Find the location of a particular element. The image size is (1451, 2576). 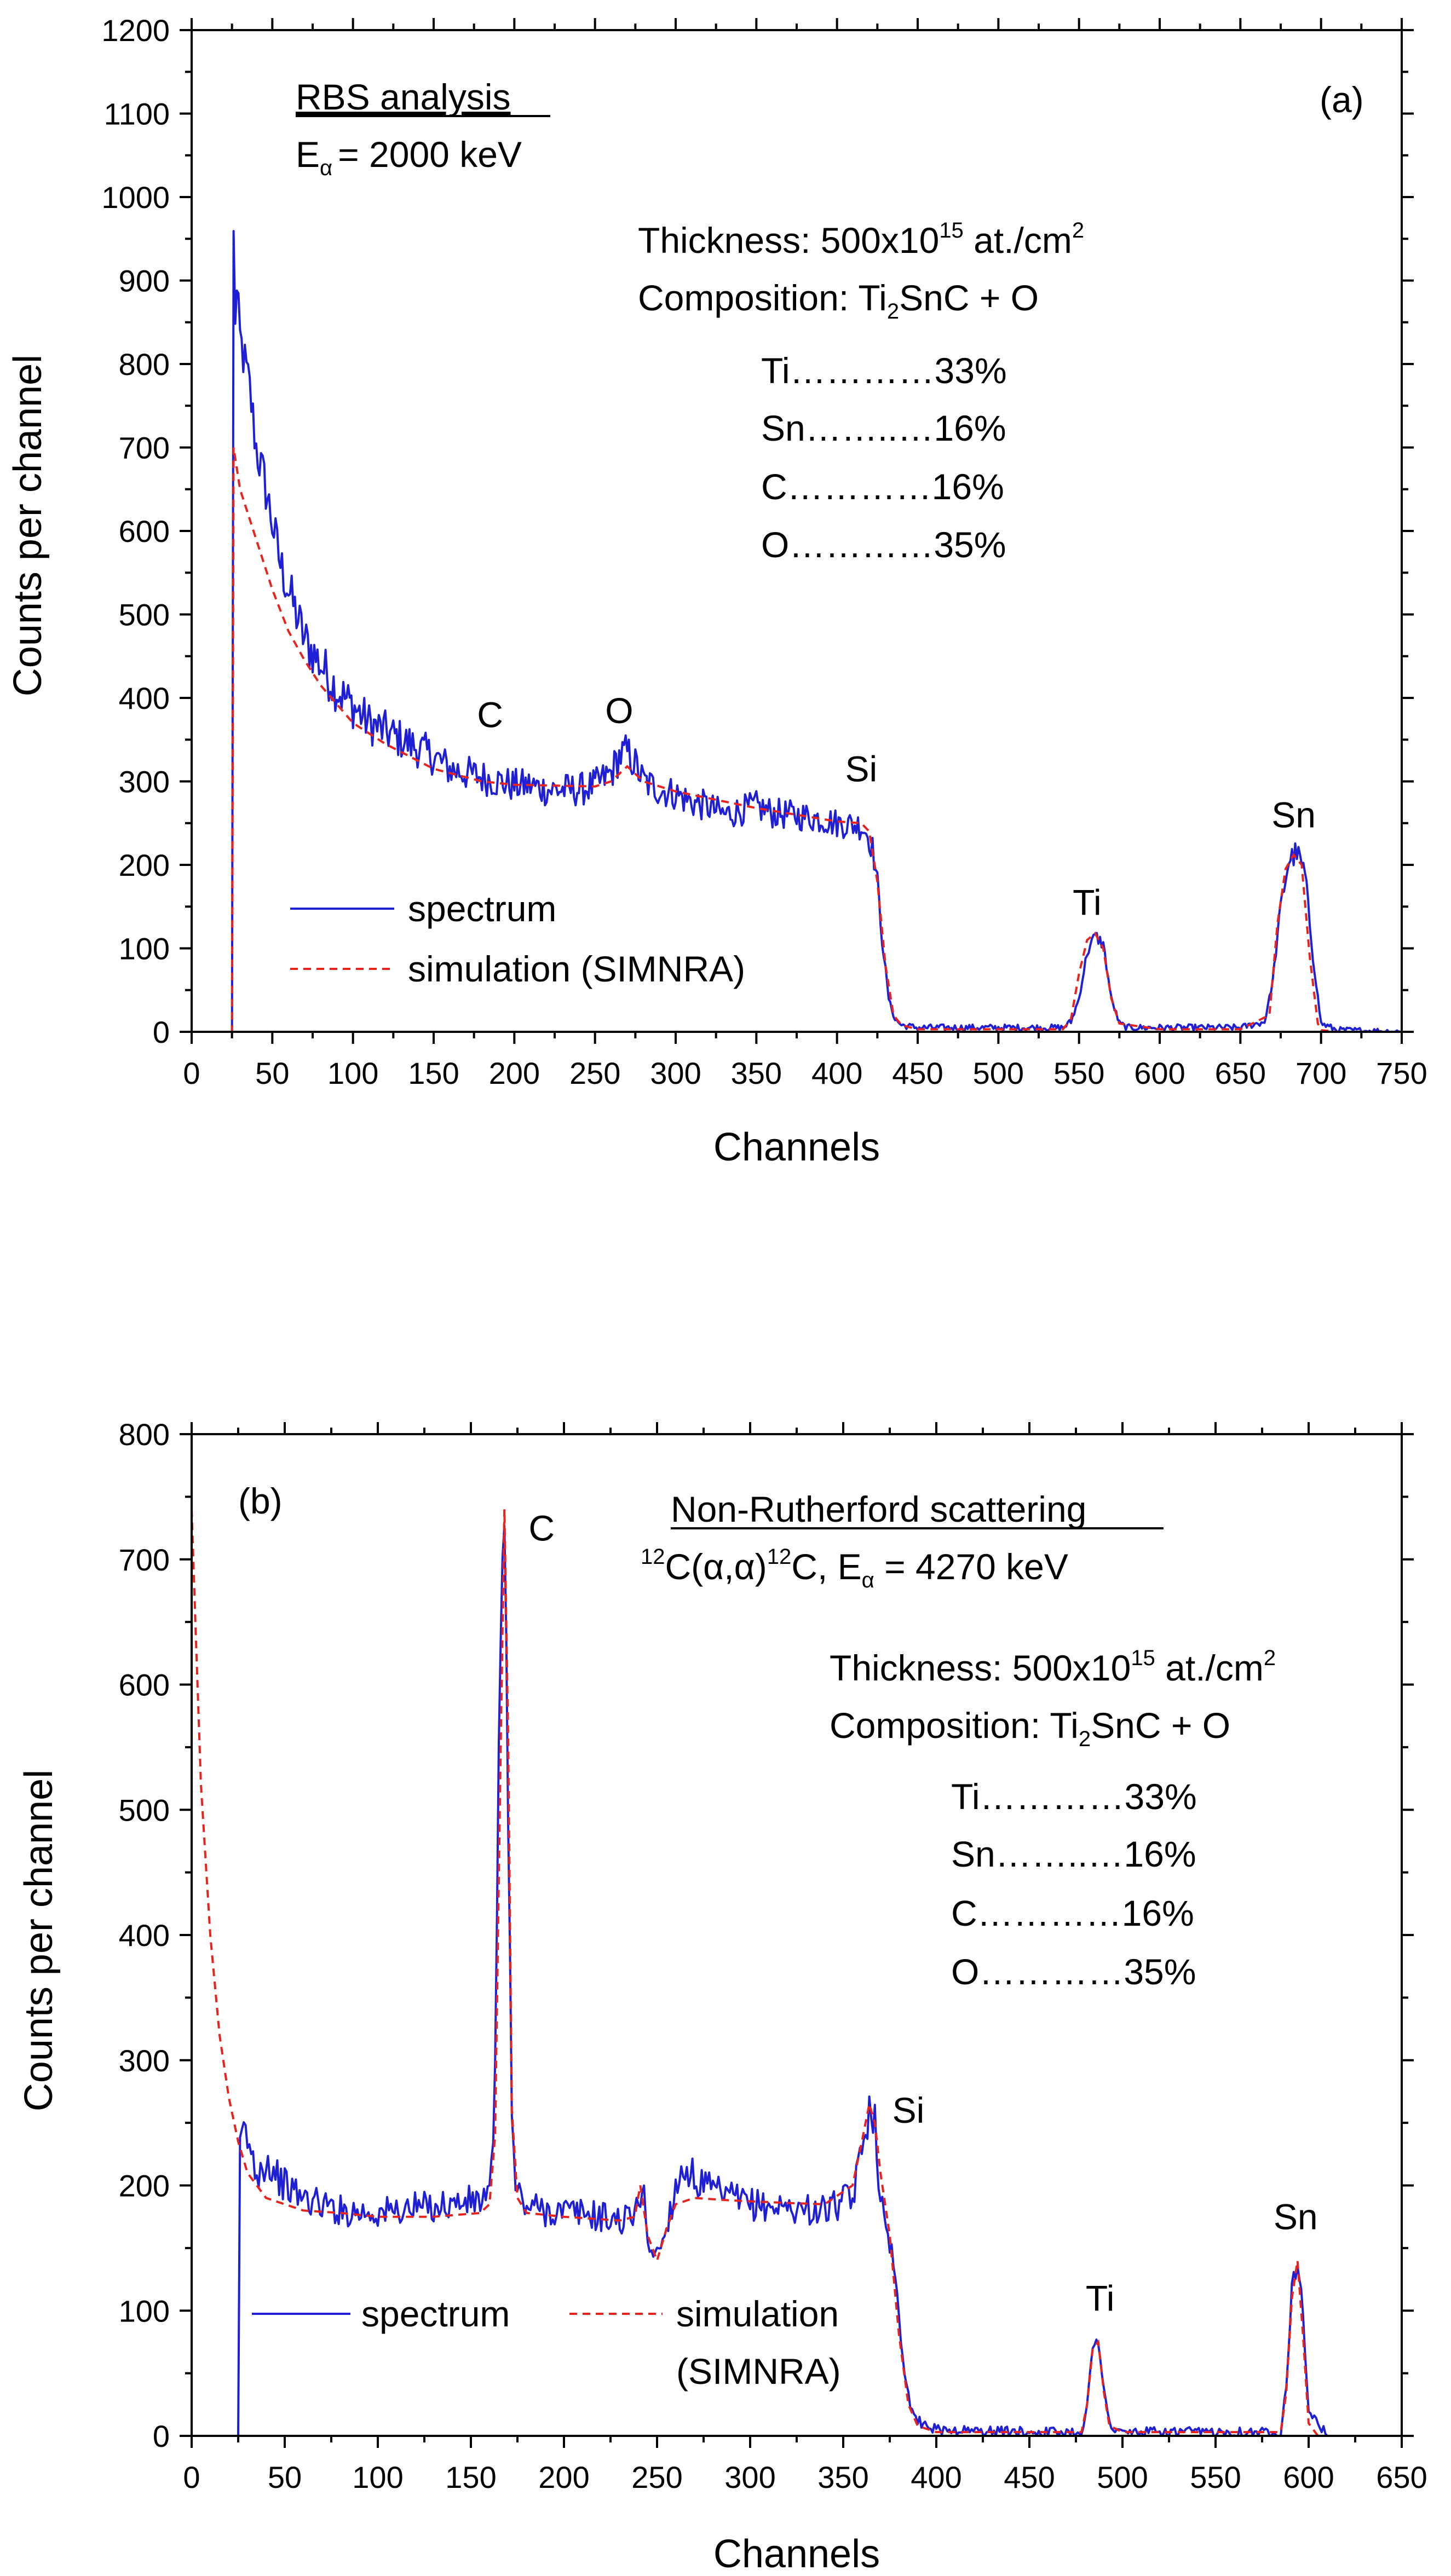

panel-a-element-ti: Ti…………33% is located at coordinates (884, 371).